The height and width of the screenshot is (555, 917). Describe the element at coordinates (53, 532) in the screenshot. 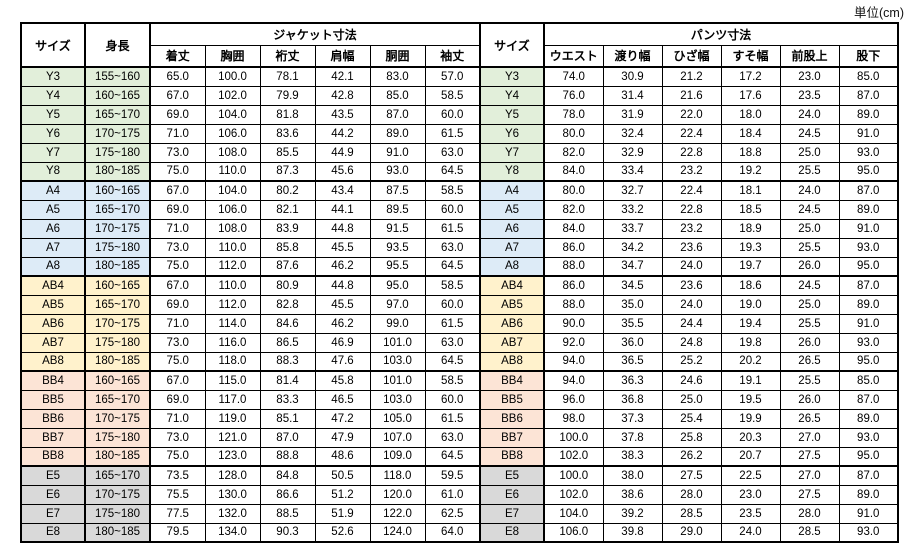

I see `size-cell: E8` at that location.